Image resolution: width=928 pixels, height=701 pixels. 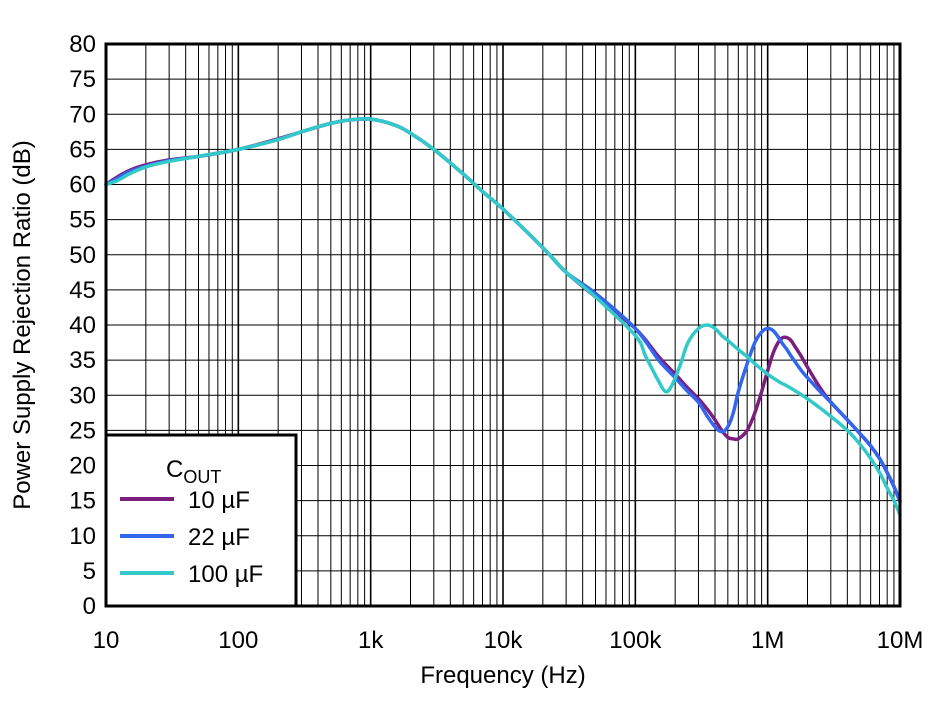 What do you see at coordinates (900, 640) in the screenshot?
I see `x-tick-label: 10M` at bounding box center [900, 640].